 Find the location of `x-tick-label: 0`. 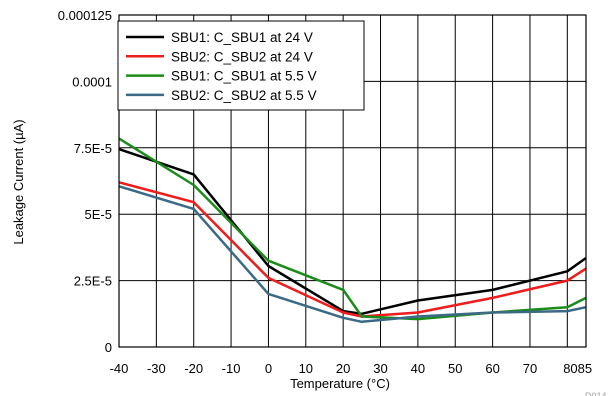

x-tick-label: 0 is located at coordinates (268, 368).